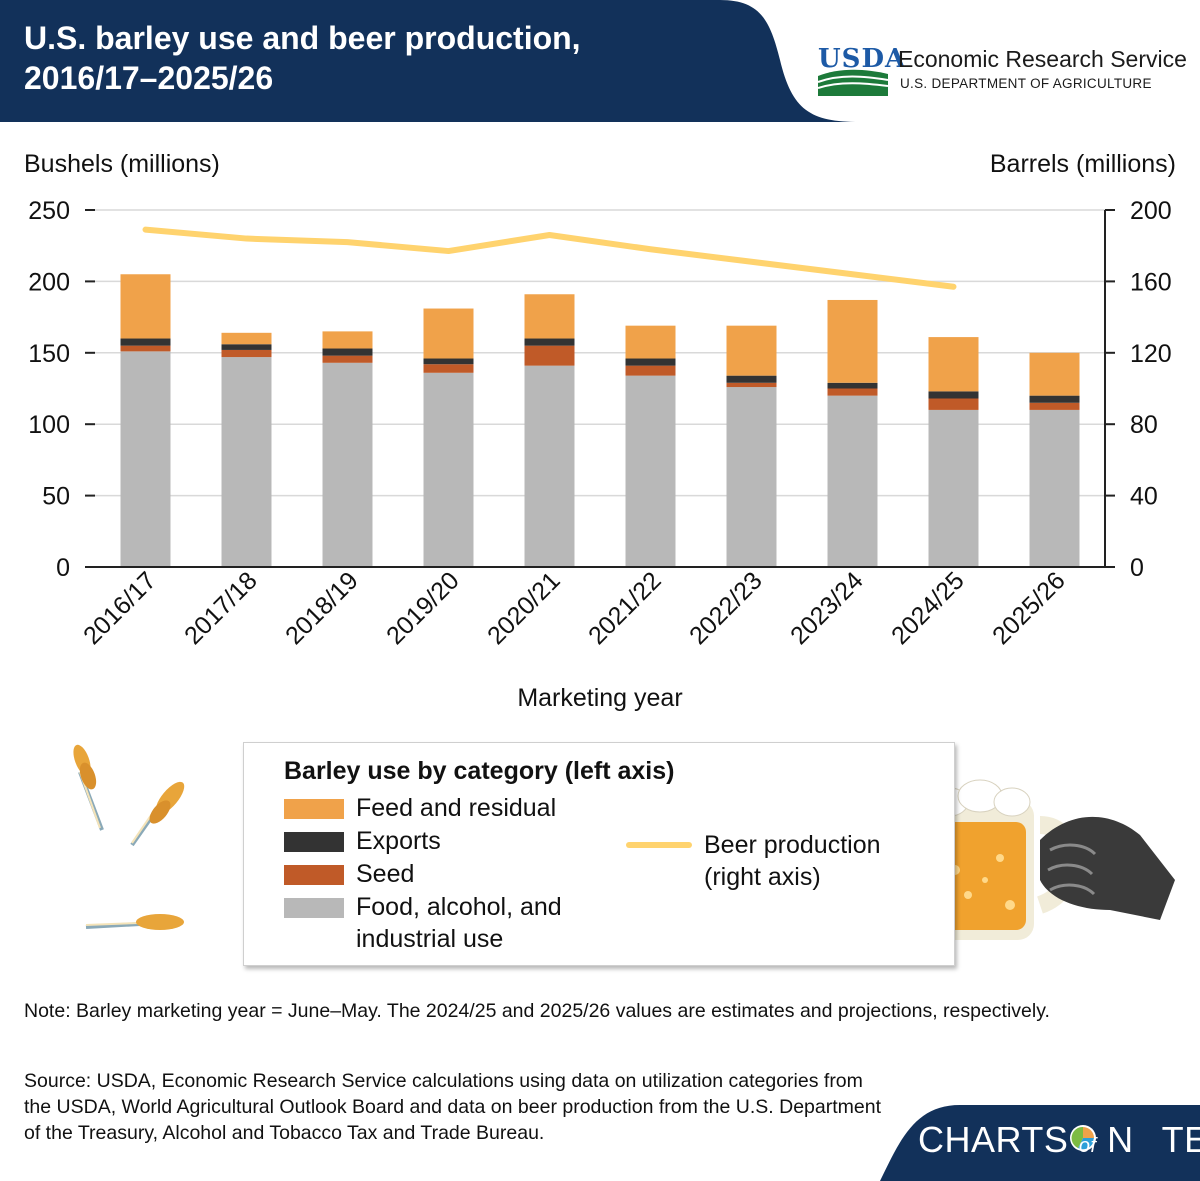  What do you see at coordinates (122, 164) in the screenshot?
I see `y-axis-label-left: Bushels (millions)` at bounding box center [122, 164].